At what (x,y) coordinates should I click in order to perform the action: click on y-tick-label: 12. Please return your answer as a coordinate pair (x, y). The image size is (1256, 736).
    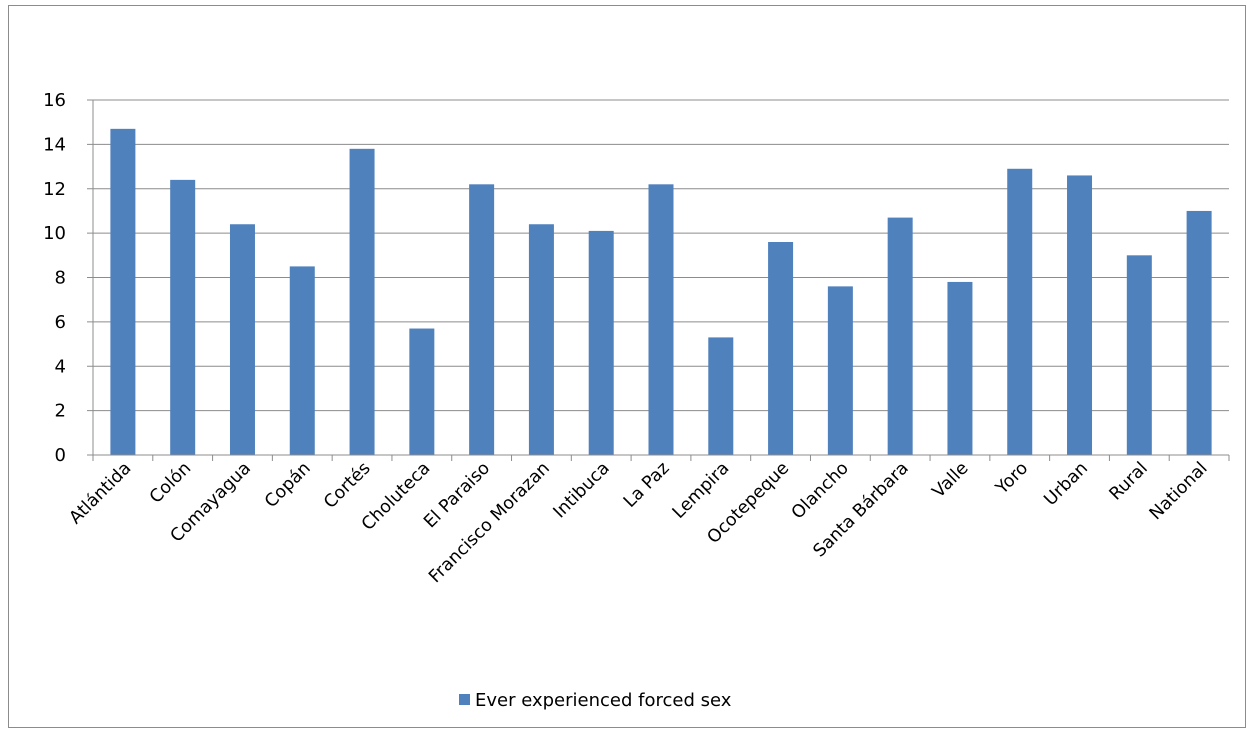
    Looking at the image, I should click on (54, 189).